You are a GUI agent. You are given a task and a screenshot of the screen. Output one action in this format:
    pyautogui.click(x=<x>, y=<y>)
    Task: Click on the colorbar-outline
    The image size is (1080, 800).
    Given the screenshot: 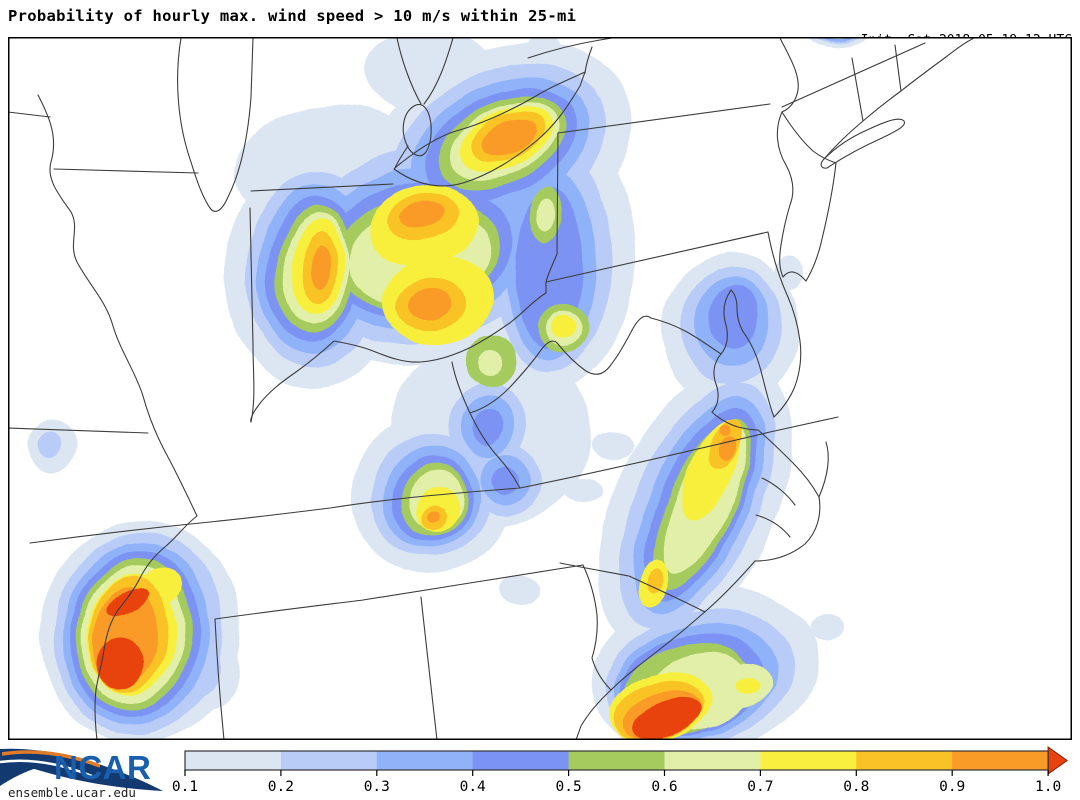 What is the action you would take?
    pyautogui.click(x=616, y=760)
    